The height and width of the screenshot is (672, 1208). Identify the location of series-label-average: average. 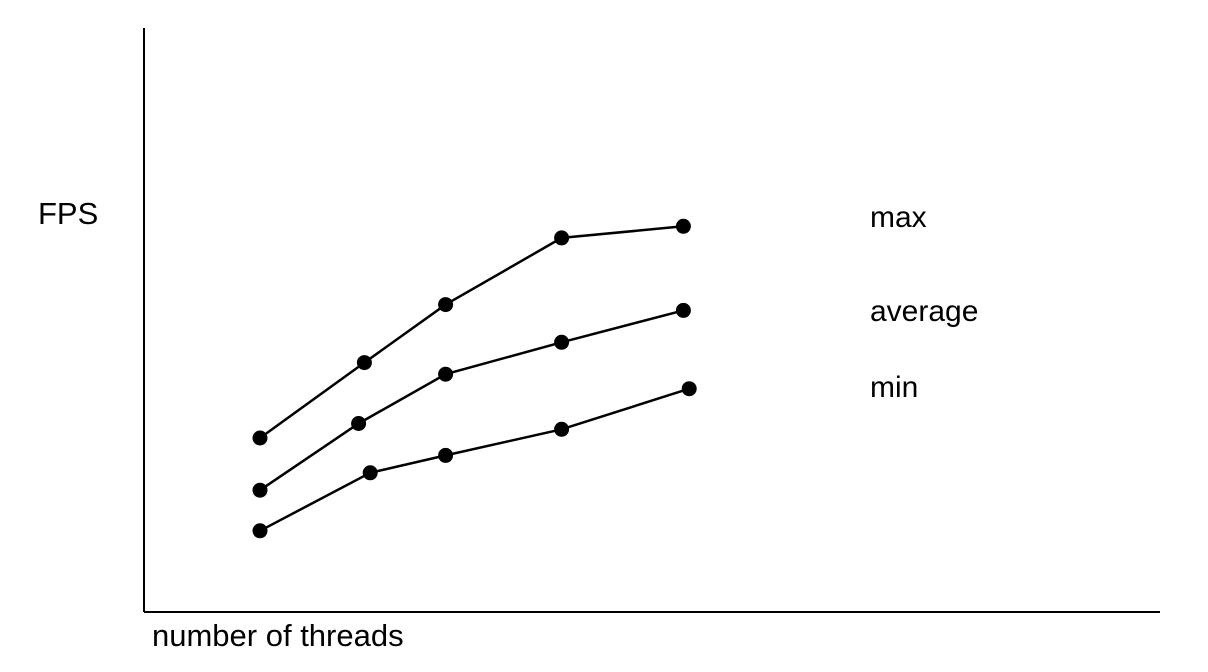
(924, 311).